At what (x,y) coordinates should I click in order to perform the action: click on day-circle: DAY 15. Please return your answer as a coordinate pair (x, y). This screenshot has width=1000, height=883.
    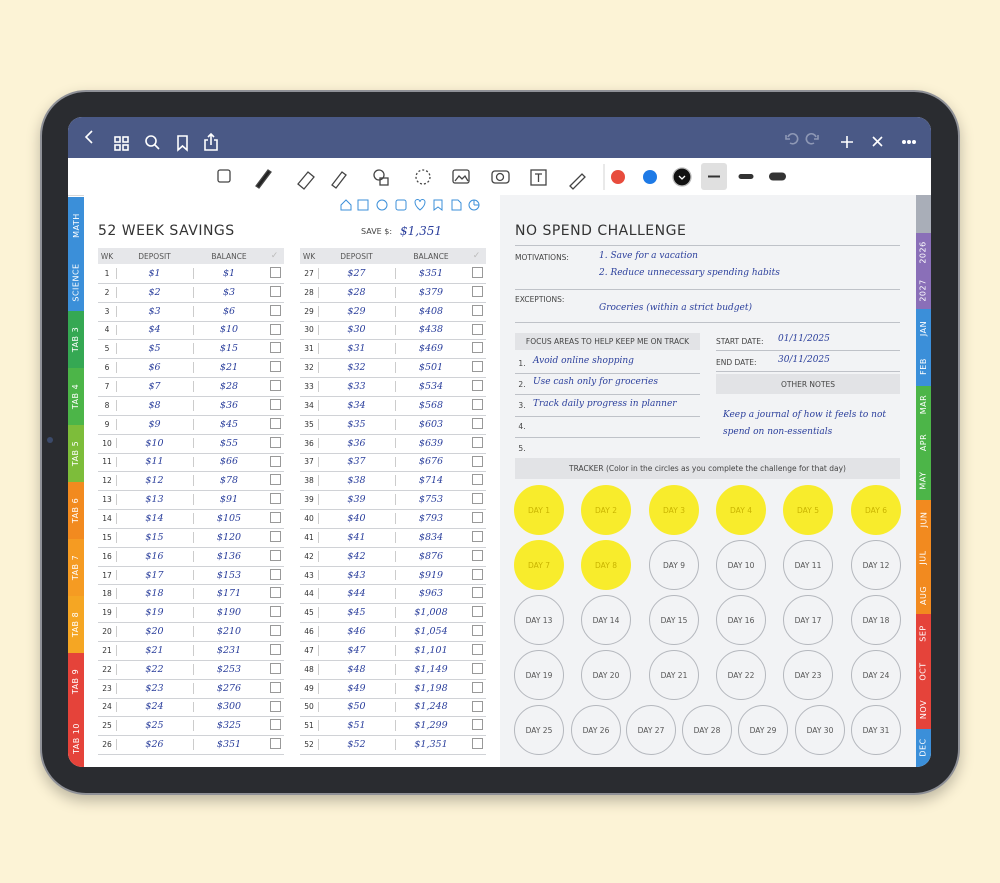
    Looking at the image, I should click on (674, 620).